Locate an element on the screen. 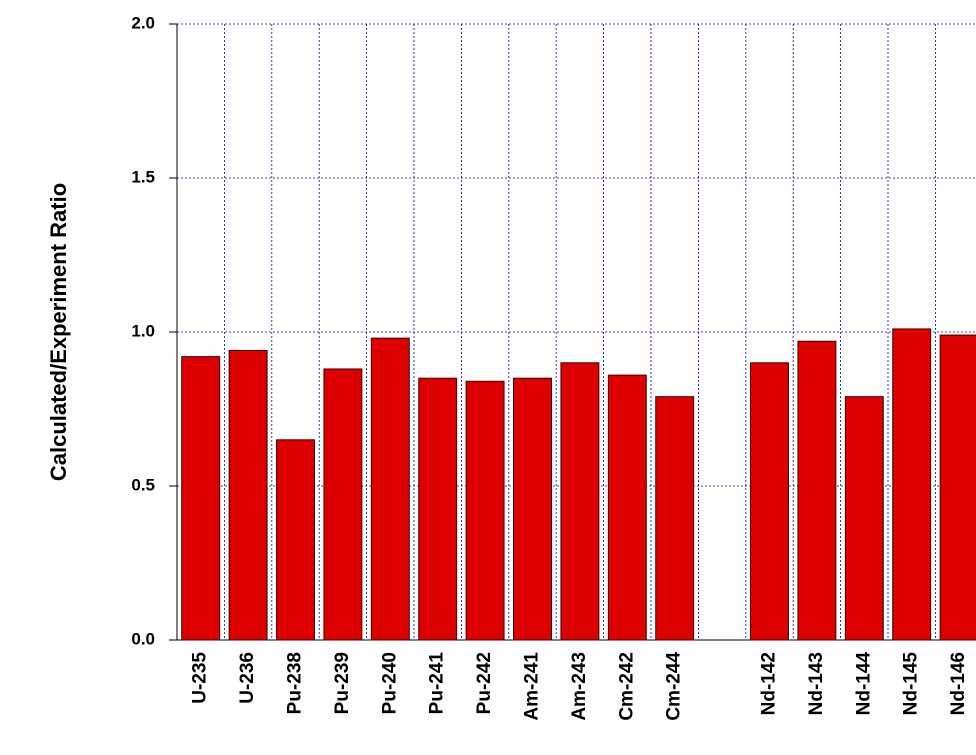  x-tick-label: Am-241 is located at coordinates (532, 686).